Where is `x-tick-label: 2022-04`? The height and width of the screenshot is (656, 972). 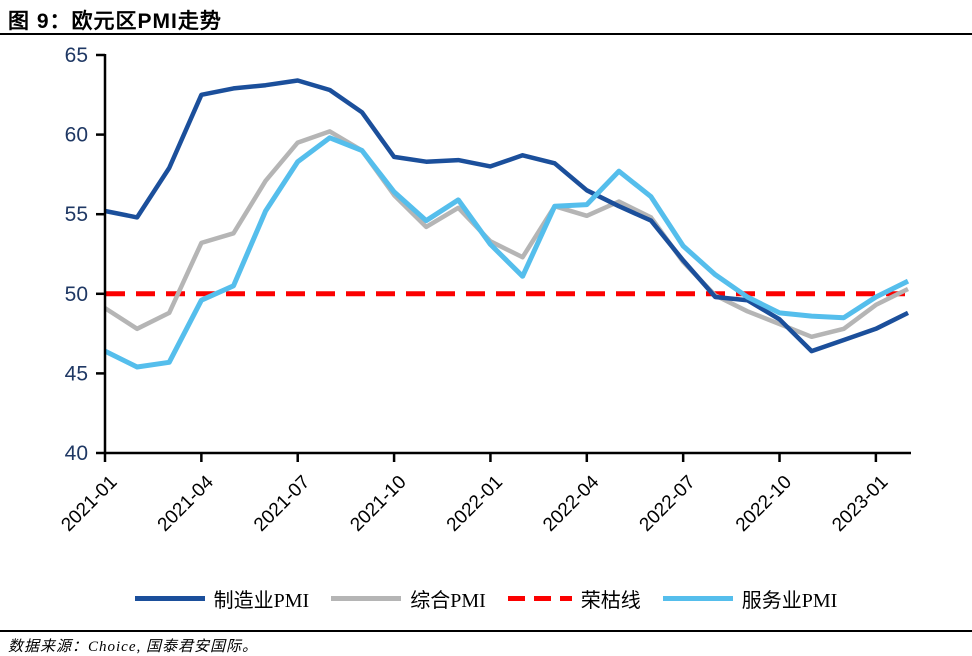
x-tick-label: 2022-04 is located at coordinates (571, 503).